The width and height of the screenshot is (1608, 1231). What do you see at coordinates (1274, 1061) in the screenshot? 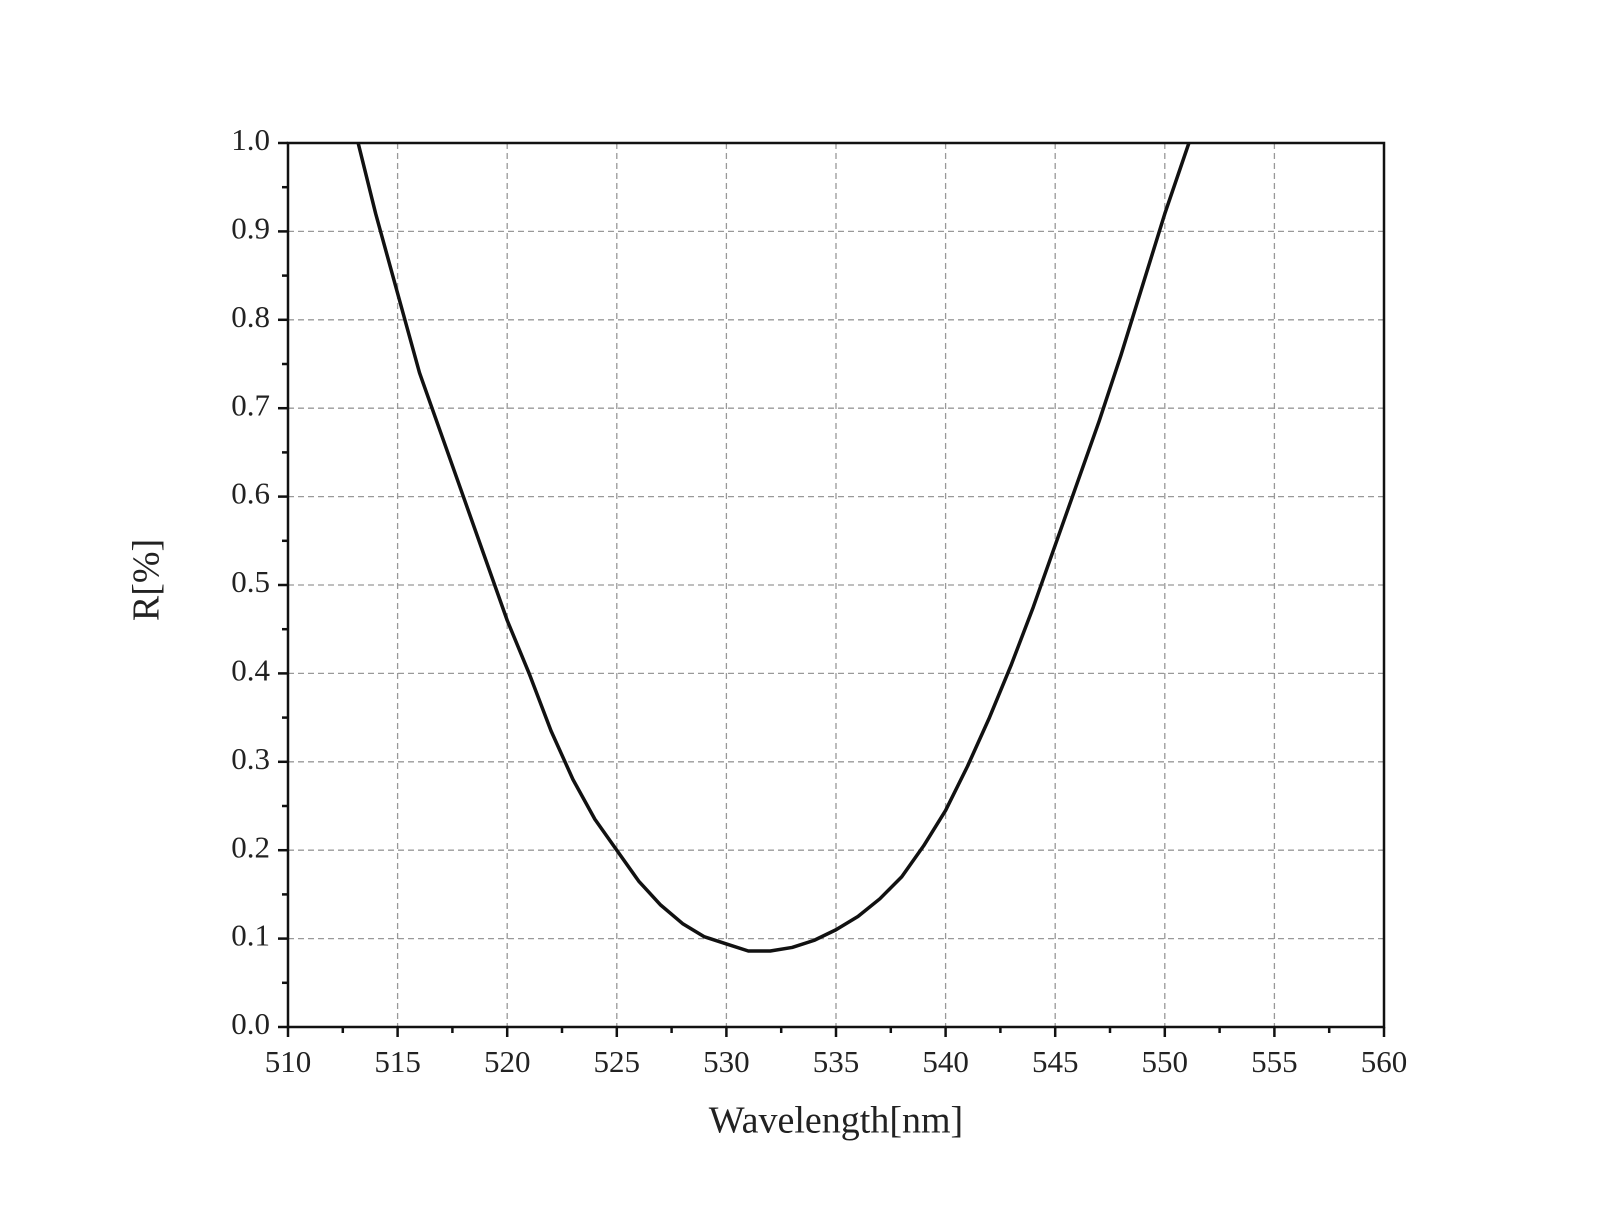
I see `x-tick-label: 555` at bounding box center [1274, 1061].